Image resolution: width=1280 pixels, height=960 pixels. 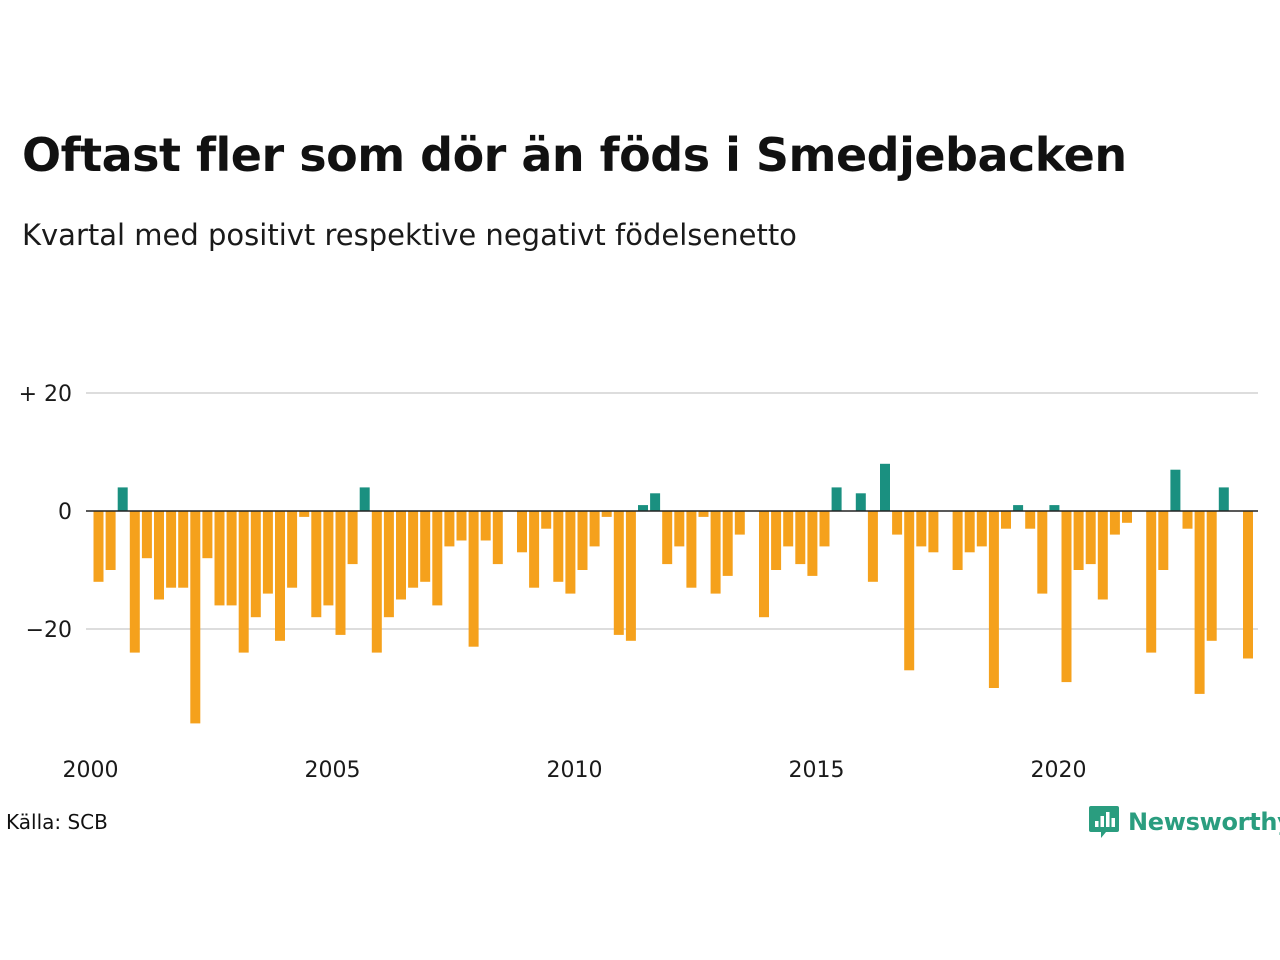 What do you see at coordinates (91, 770) in the screenshot?
I see `x-tick-label: 2000` at bounding box center [91, 770].